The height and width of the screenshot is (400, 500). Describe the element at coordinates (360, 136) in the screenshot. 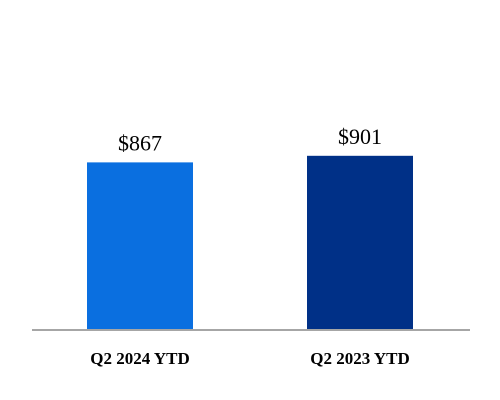

I see `value-label-2: $901` at that location.